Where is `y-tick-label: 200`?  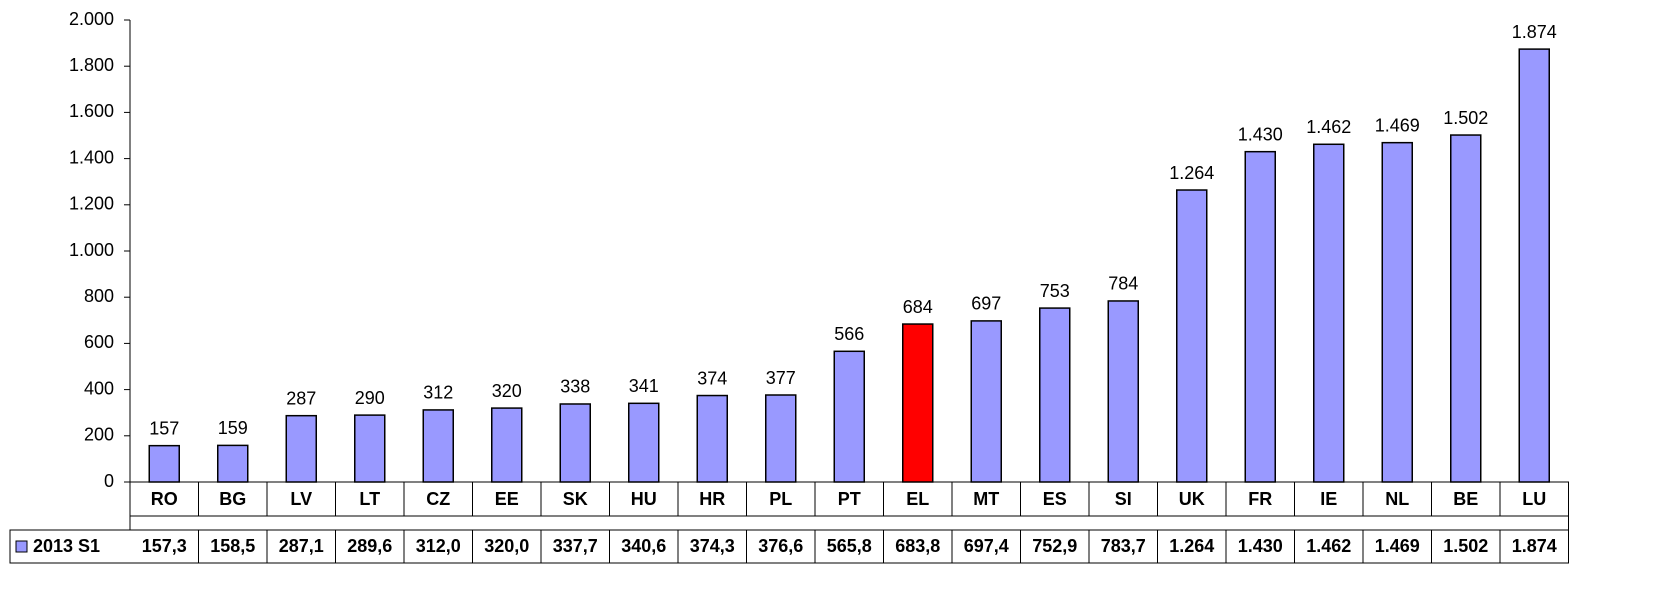 y-tick-label: 200 is located at coordinates (99, 435).